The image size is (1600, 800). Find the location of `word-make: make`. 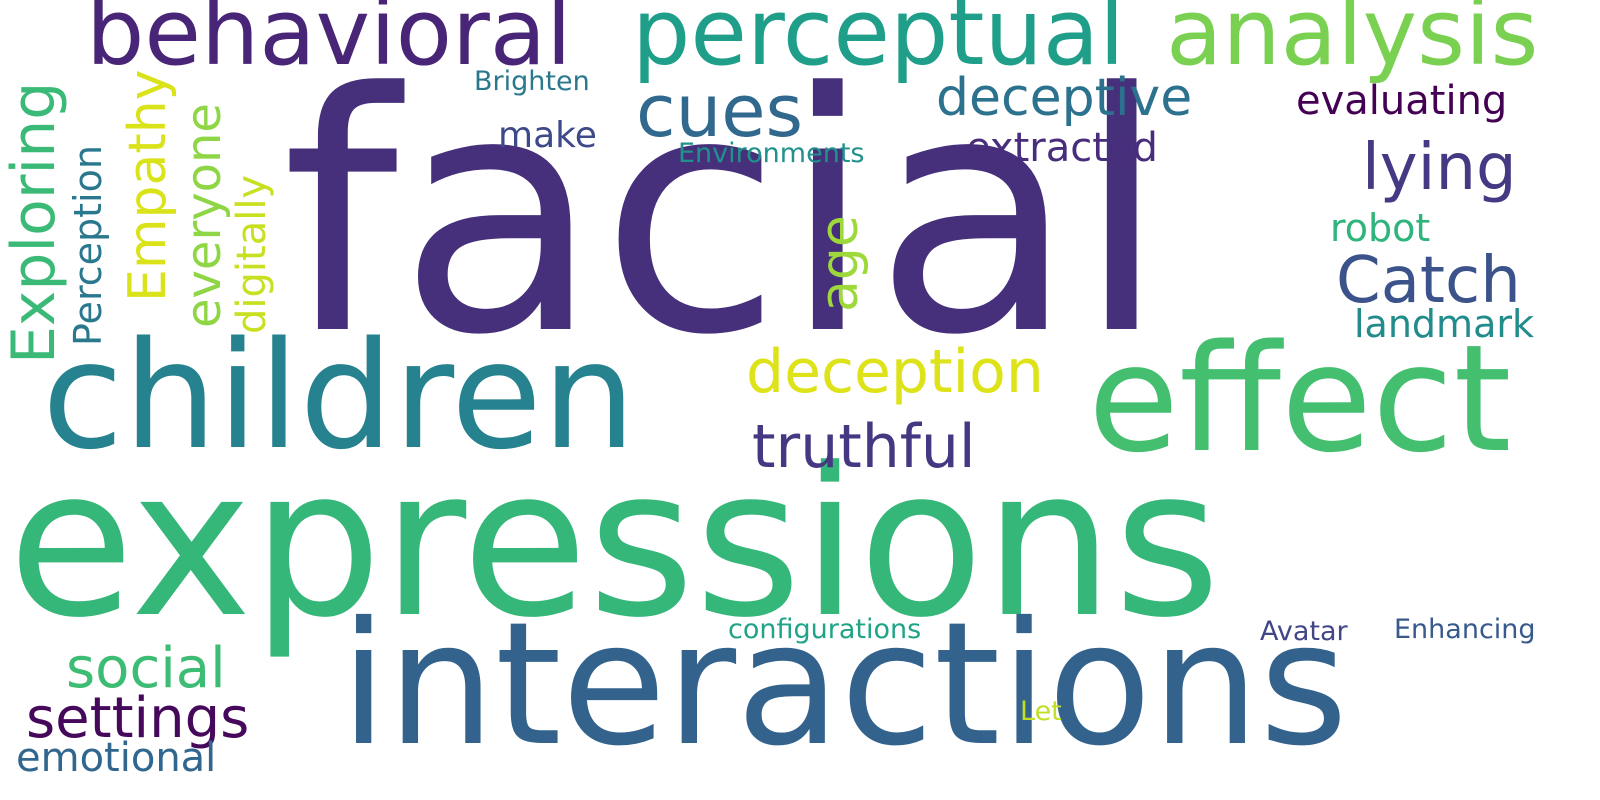

word-make: make is located at coordinates (547, 136).